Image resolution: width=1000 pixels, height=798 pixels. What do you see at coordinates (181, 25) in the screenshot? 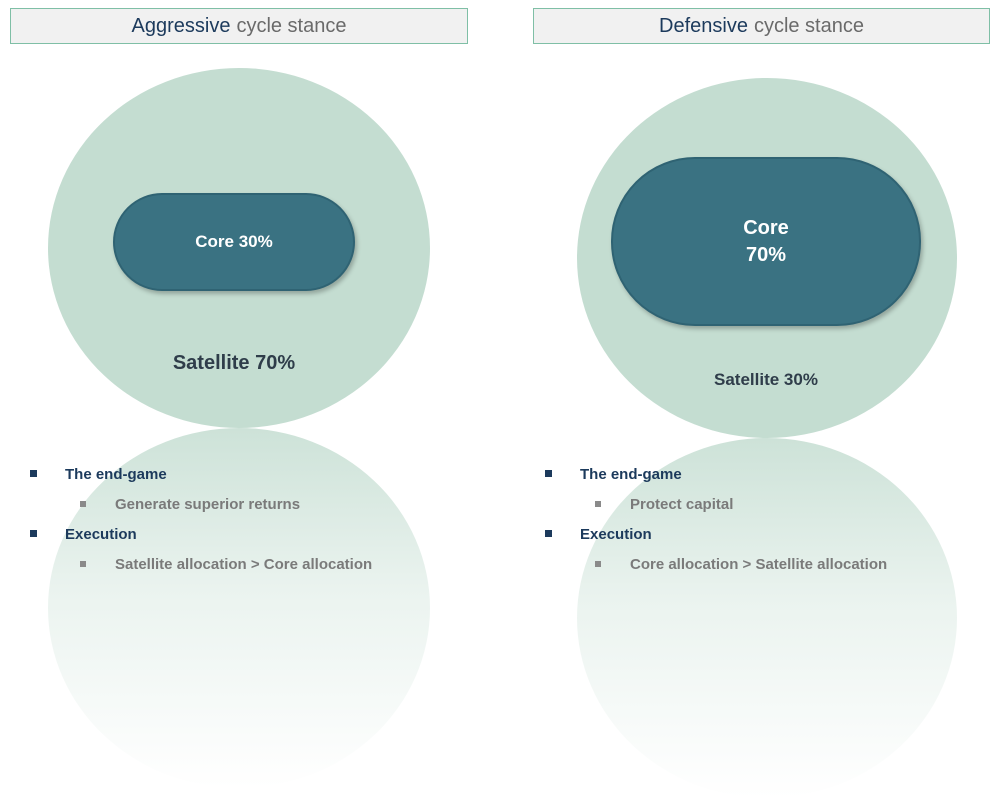
I see `title-strong: Aggressive` at bounding box center [181, 25].